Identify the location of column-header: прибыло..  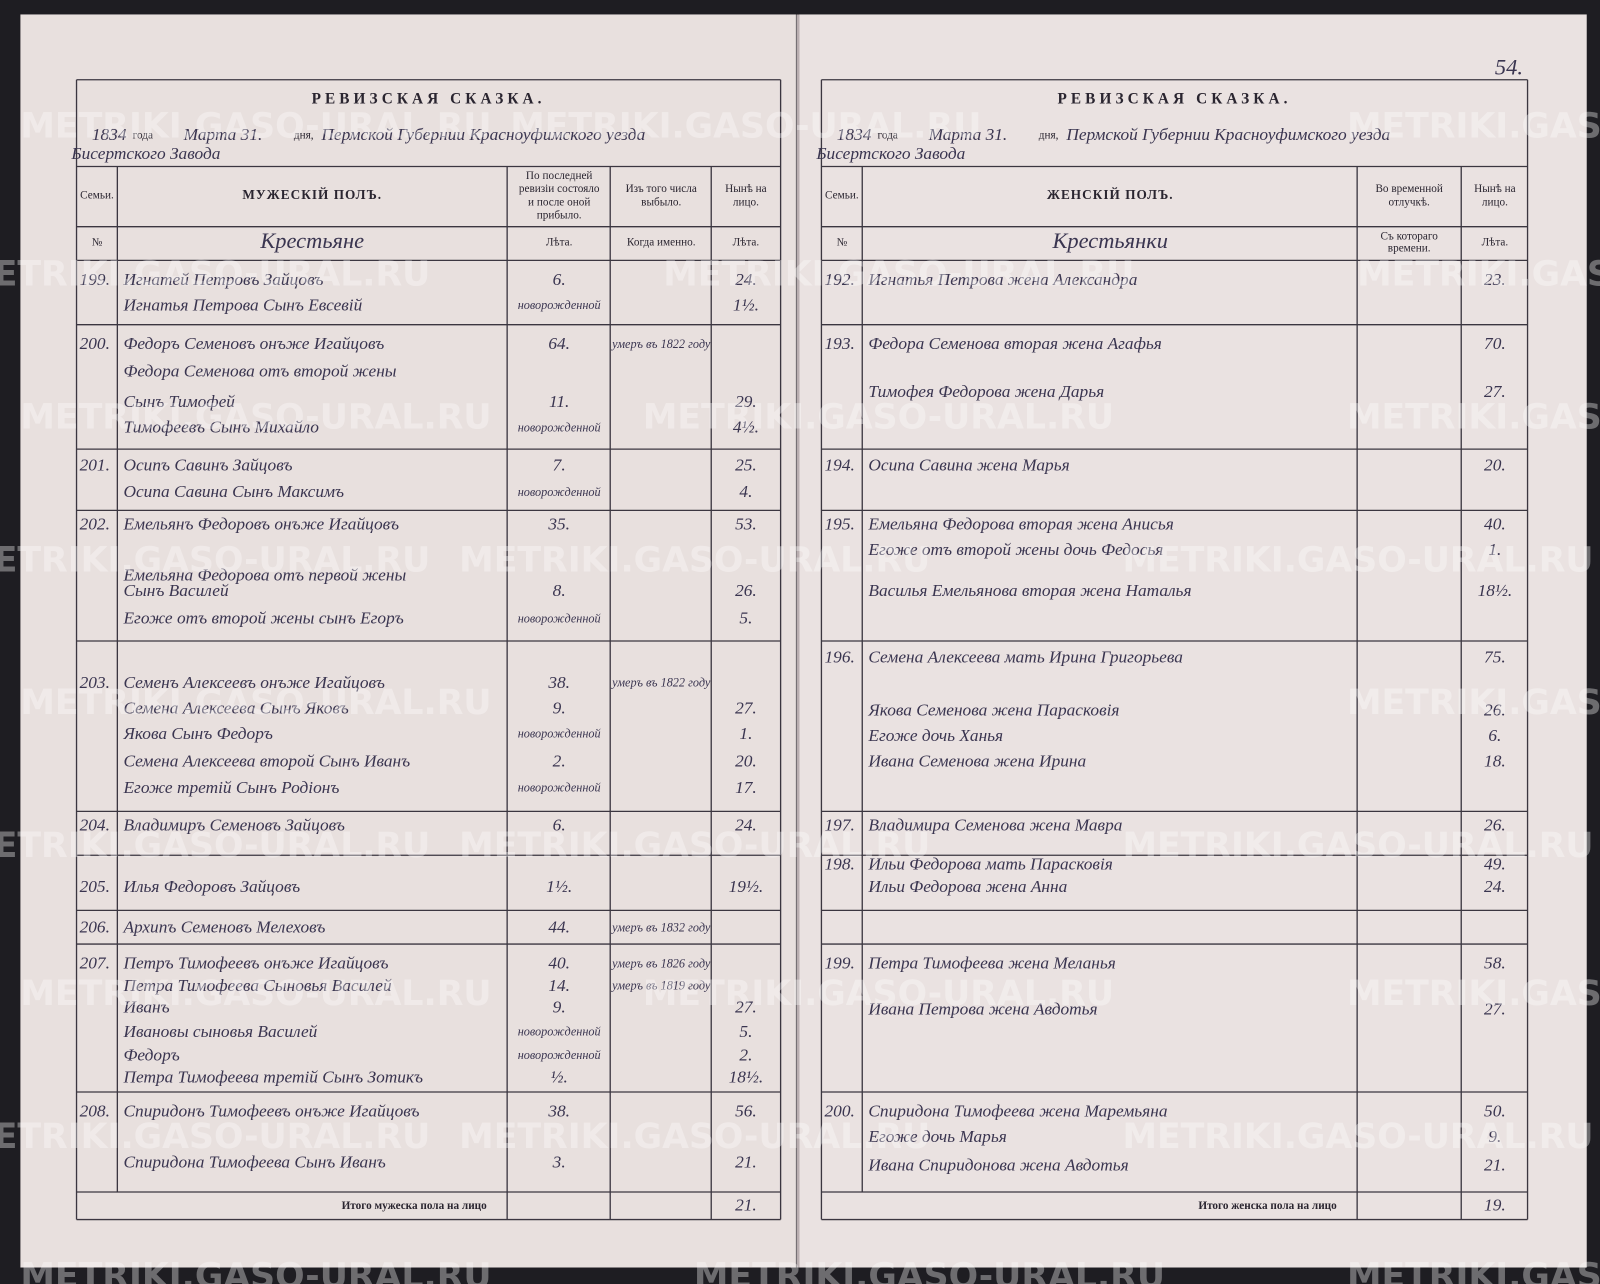
(559, 216).